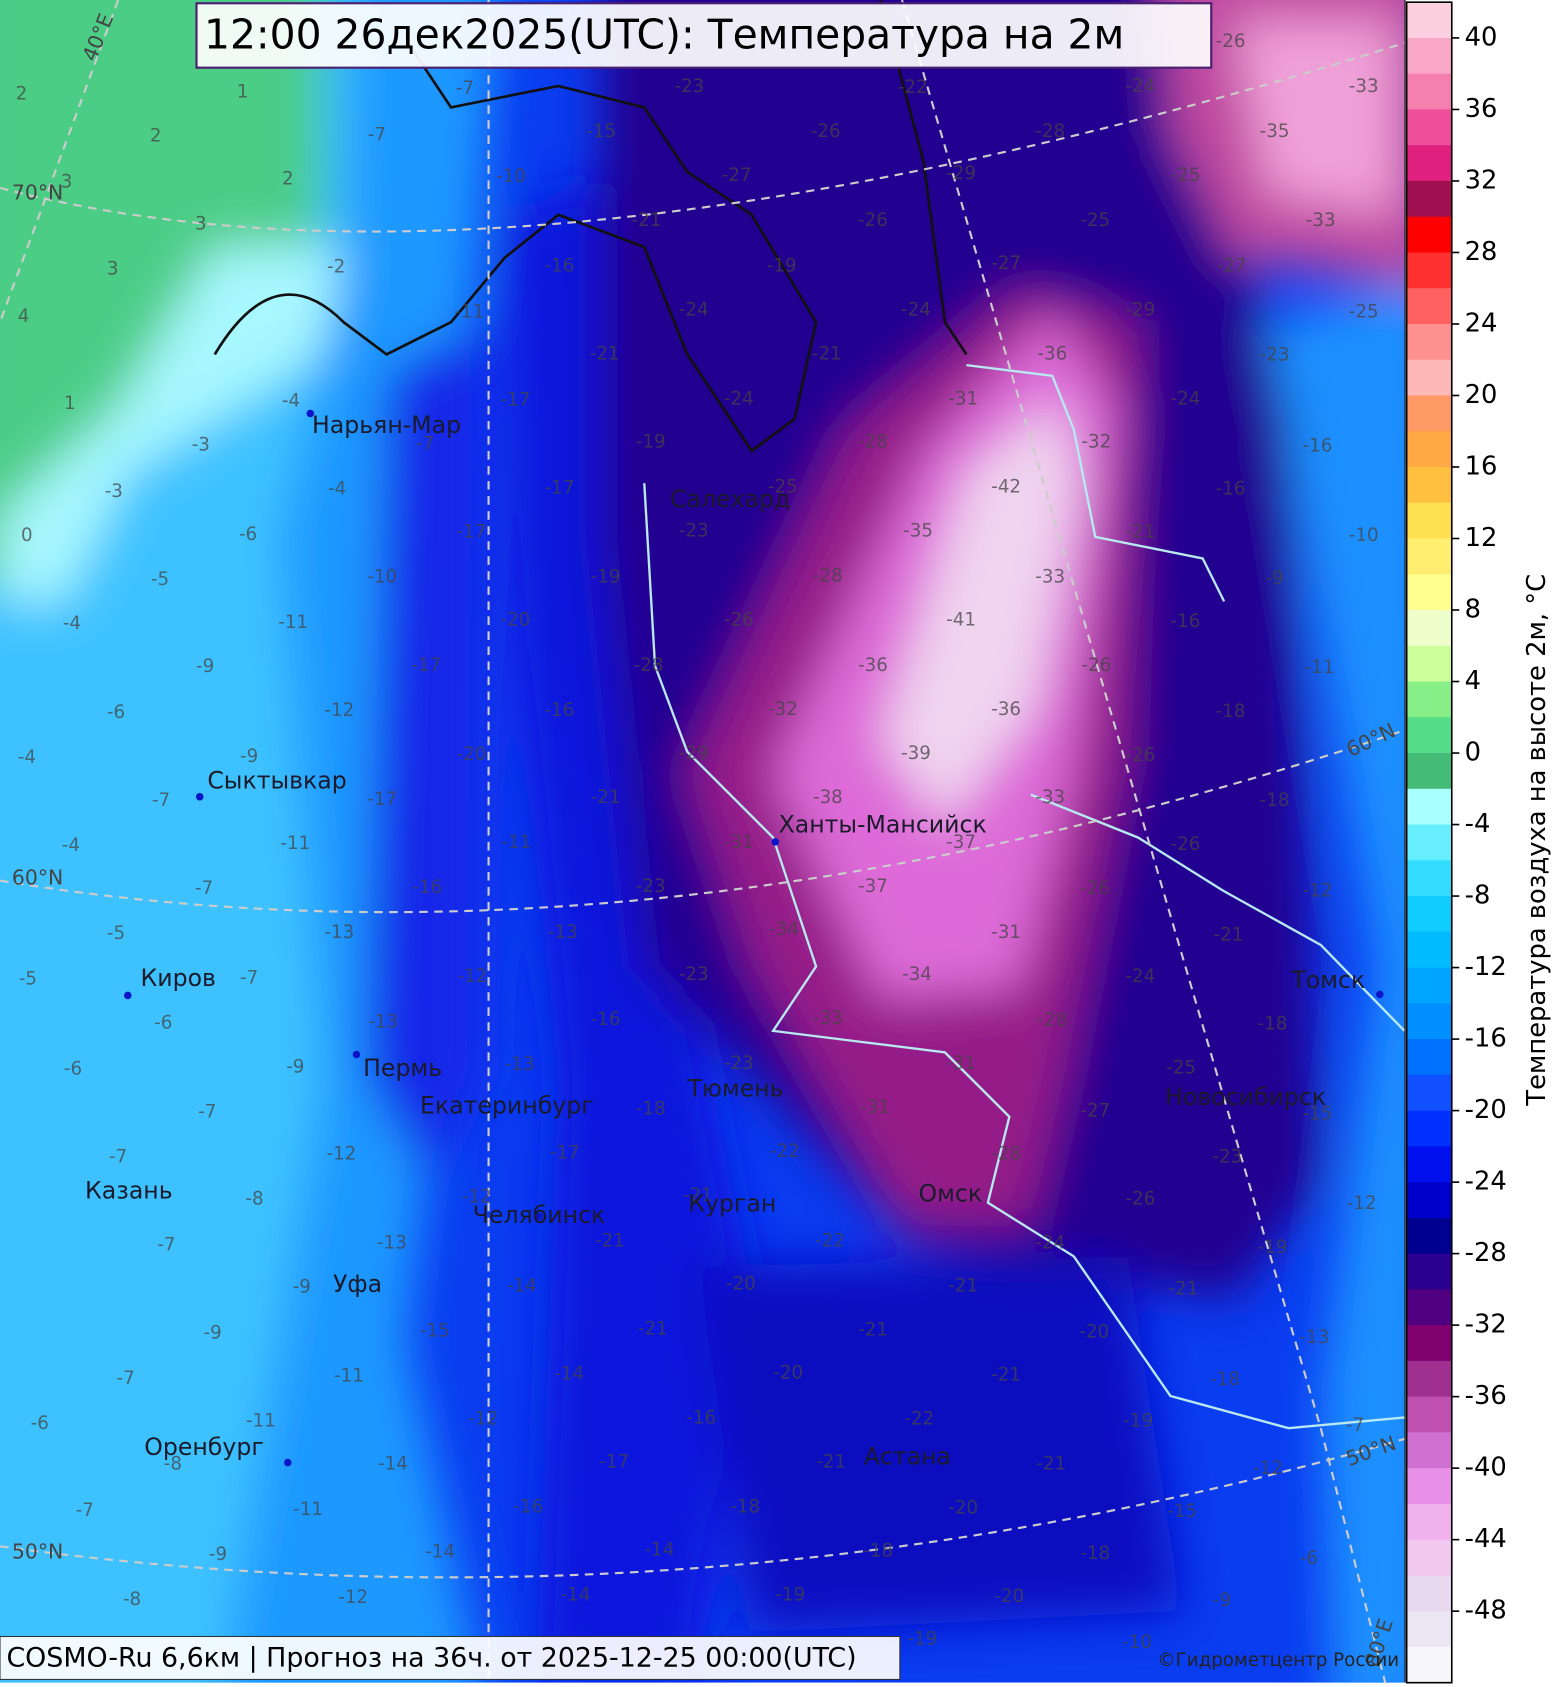 Image resolution: width=1557 pixels, height=1687 pixels. What do you see at coordinates (961, 620) in the screenshot?
I see `temperature-label: -41` at bounding box center [961, 620].